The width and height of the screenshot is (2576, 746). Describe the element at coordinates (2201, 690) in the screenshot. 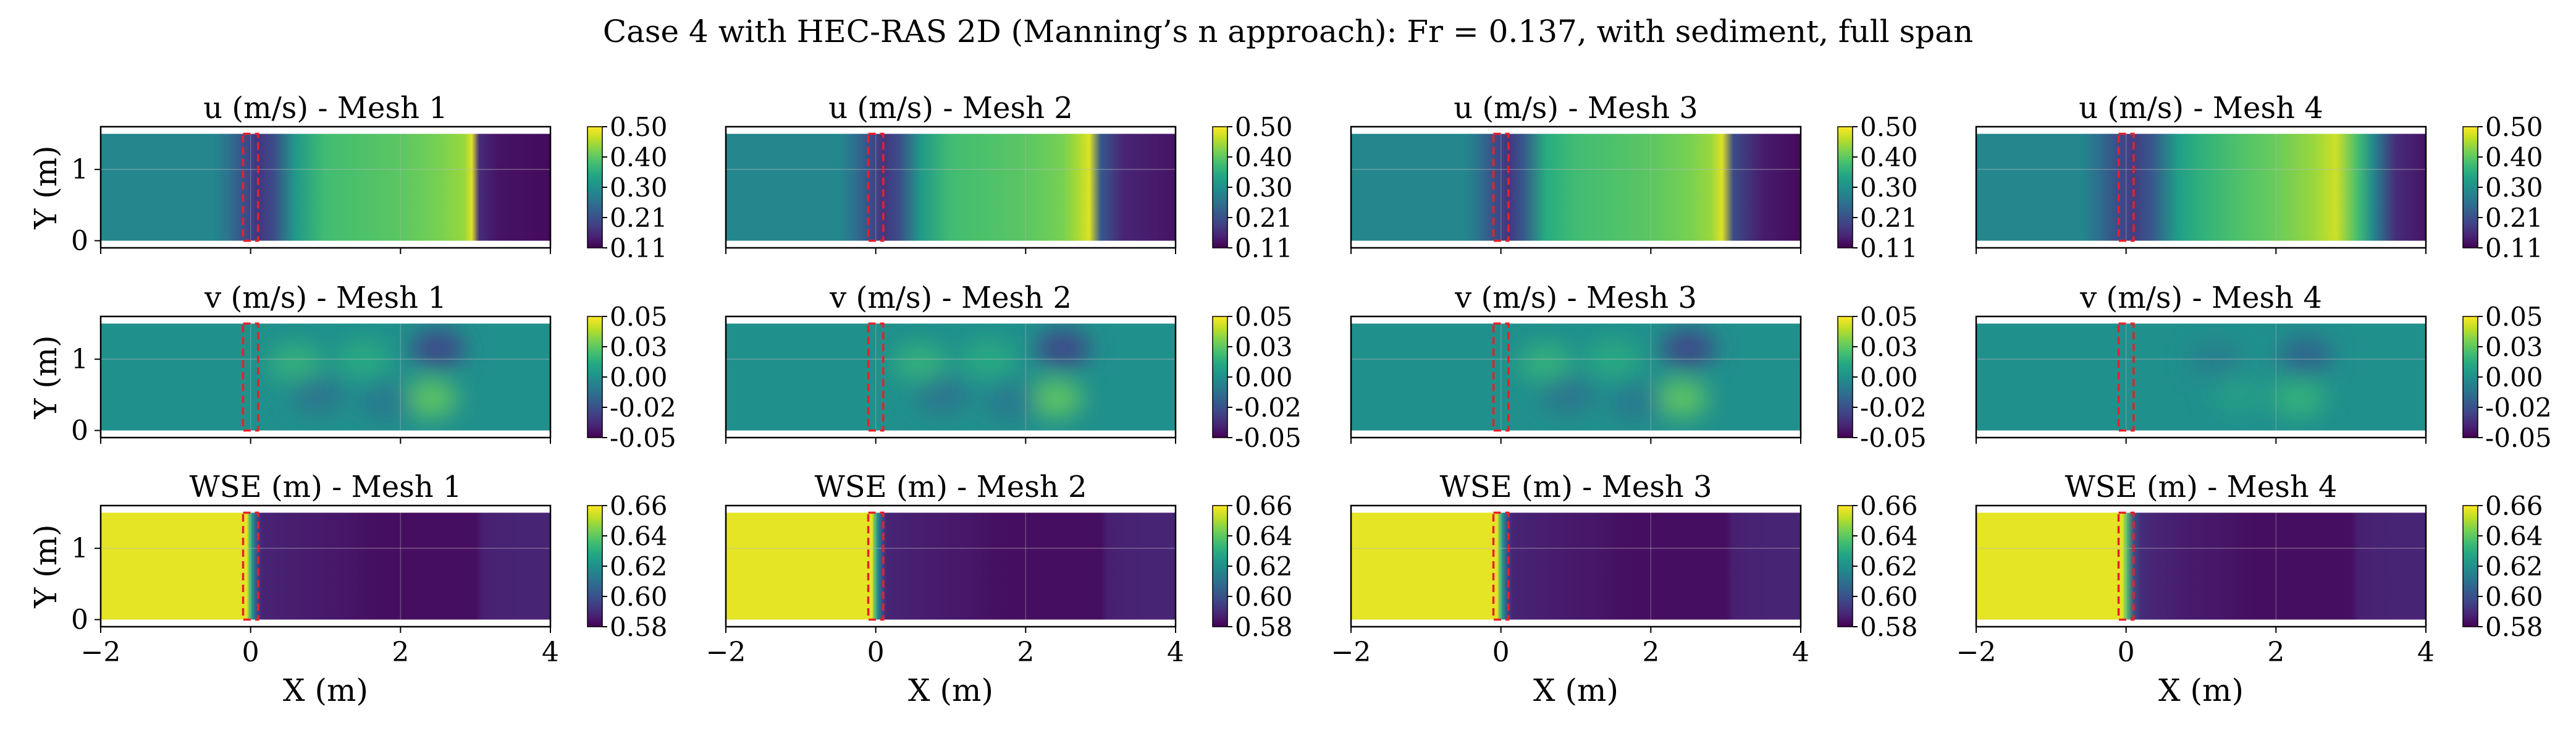

I see `x-axis-label: X (m)` at that location.